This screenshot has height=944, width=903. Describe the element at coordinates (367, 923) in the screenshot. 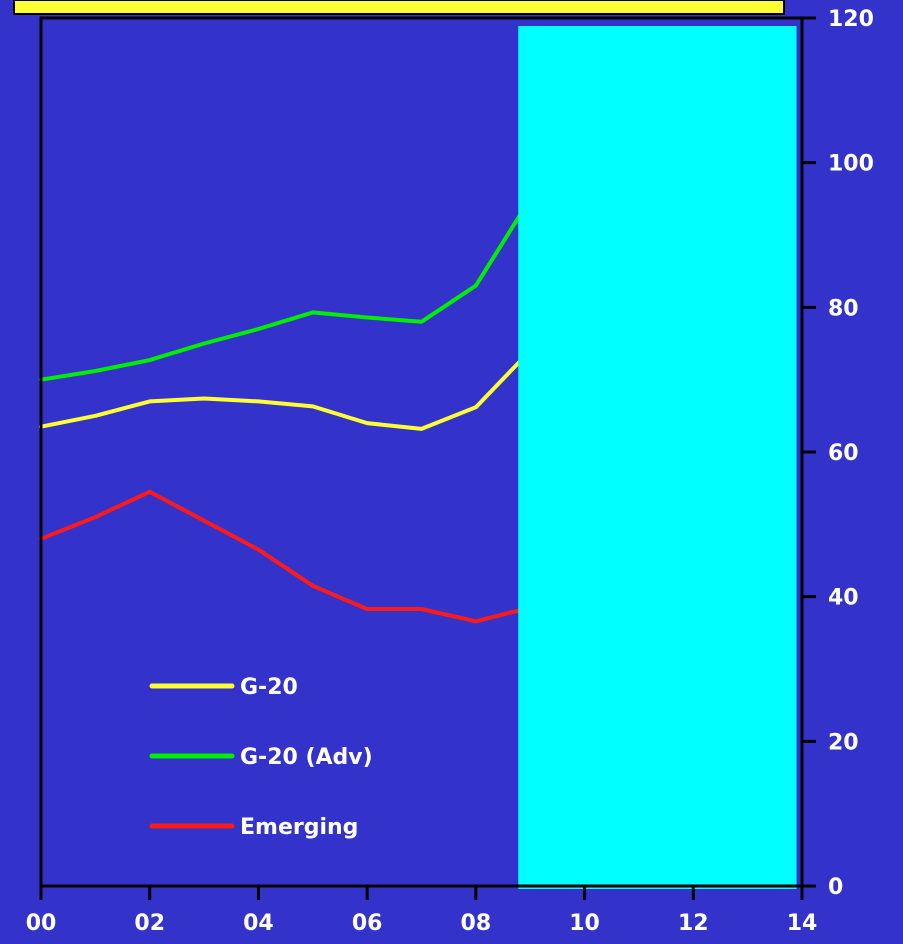

I see `x-tick-label: 06` at that location.